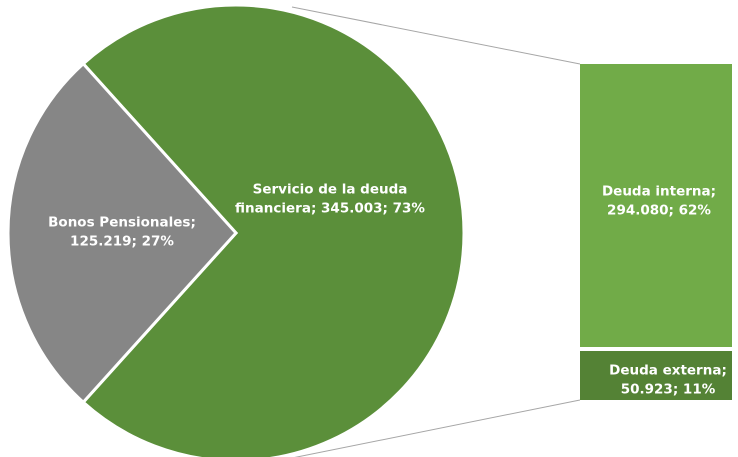 This screenshot has height=457, width=738. Describe the element at coordinates (437, 428) in the screenshot. I see `connector-line-bottom` at that location.